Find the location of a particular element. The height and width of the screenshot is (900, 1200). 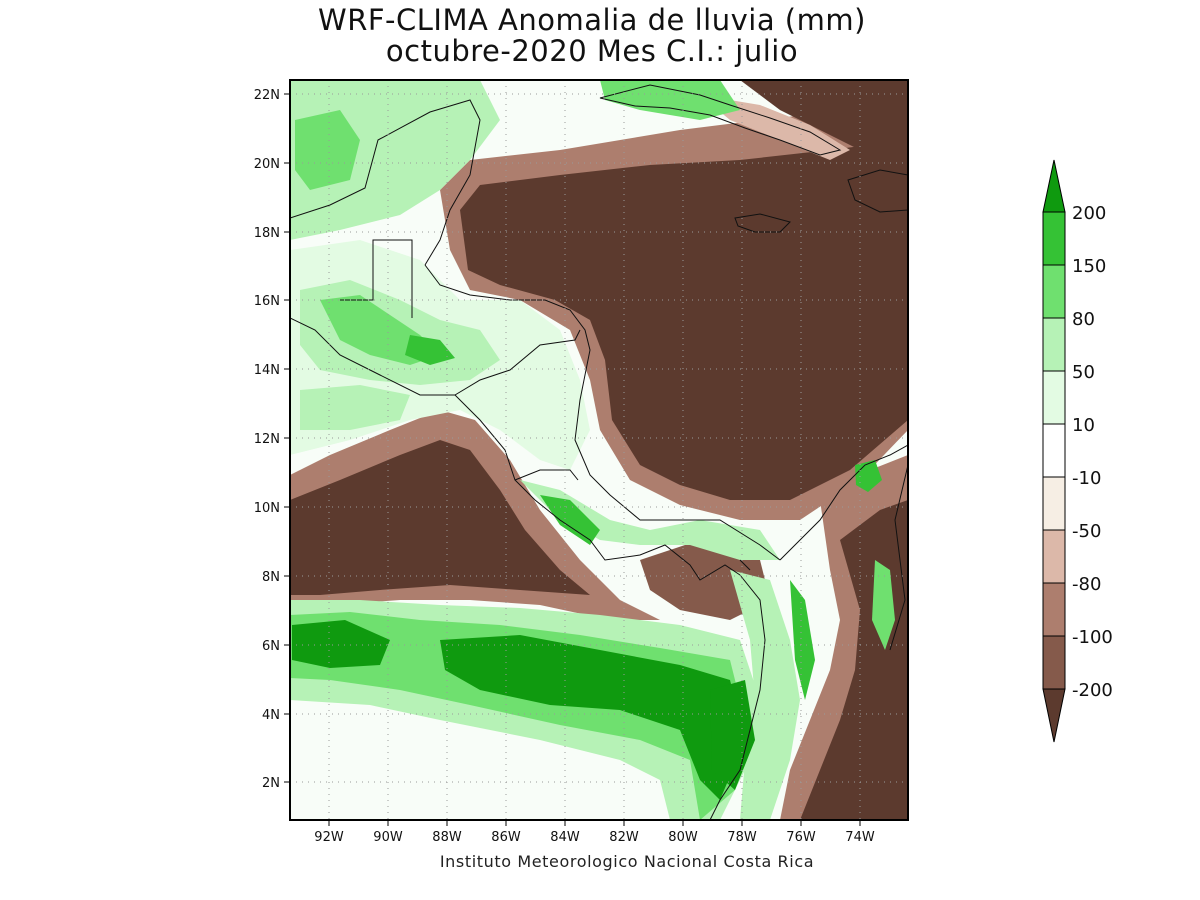

lon-label: 80W is located at coordinates (683, 837).